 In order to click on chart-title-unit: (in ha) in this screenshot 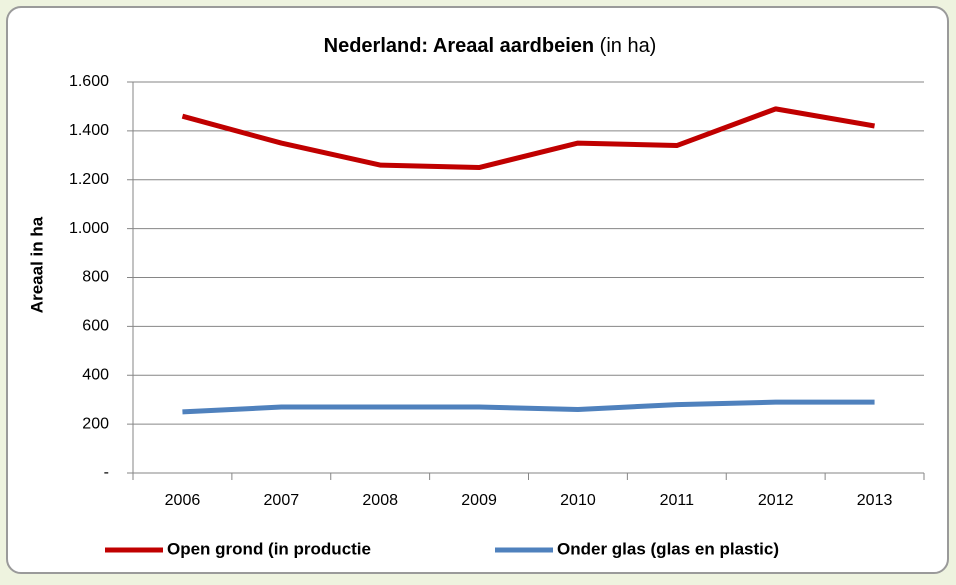, I will do `click(628, 46)`.